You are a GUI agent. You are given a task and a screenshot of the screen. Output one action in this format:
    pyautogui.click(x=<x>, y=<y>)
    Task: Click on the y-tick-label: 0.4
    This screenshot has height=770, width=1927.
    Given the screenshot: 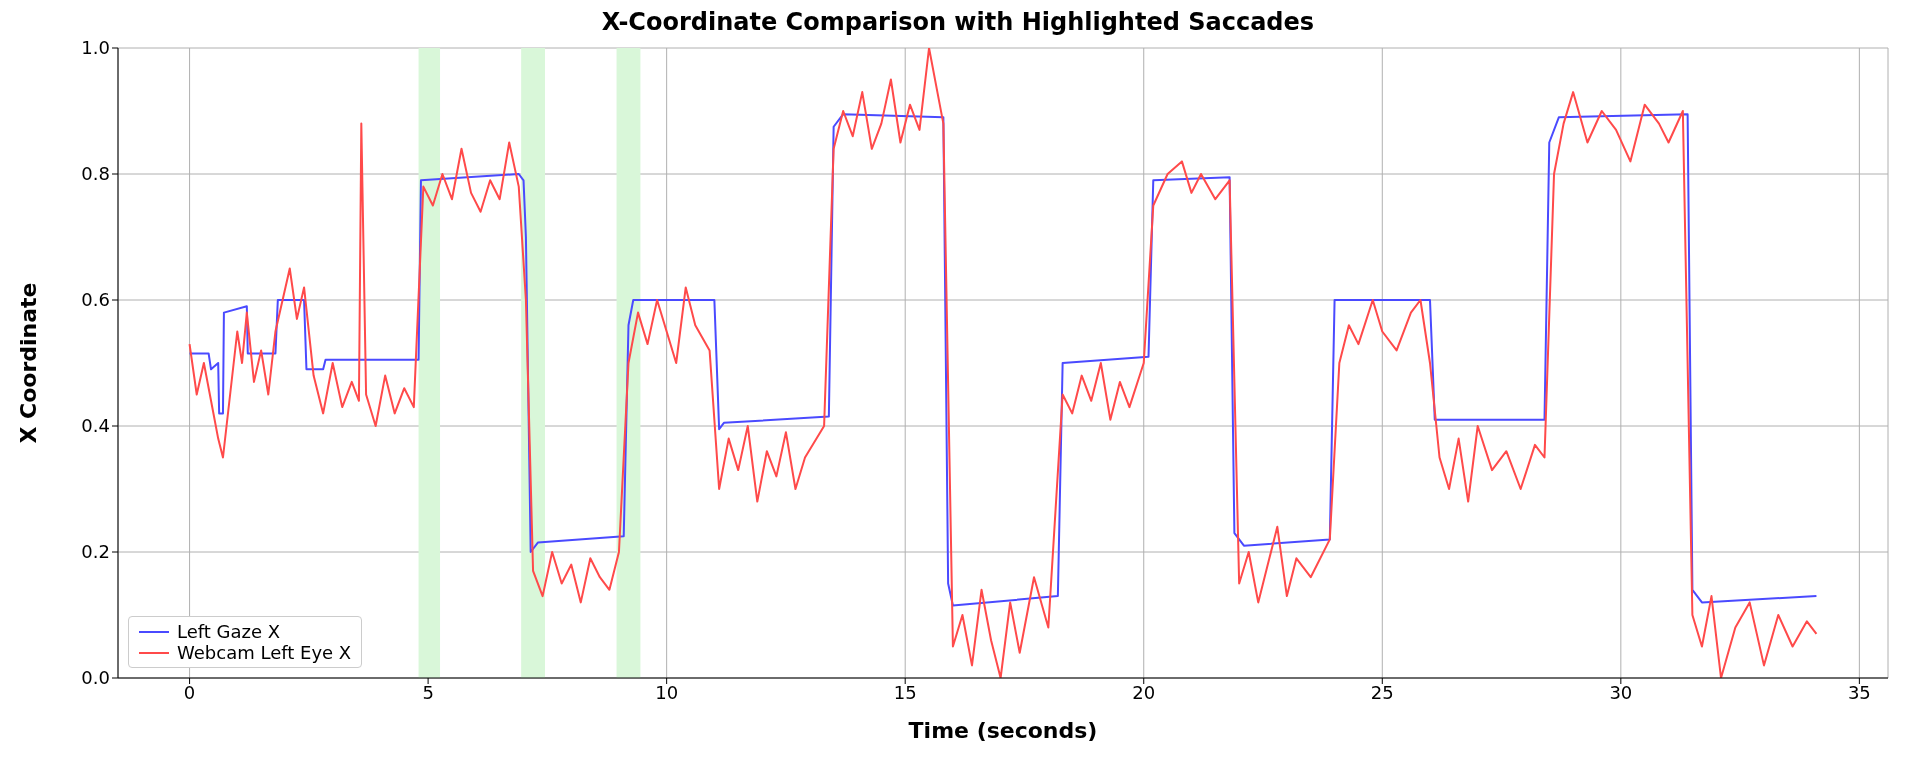 What is the action you would take?
    pyautogui.click(x=95, y=426)
    